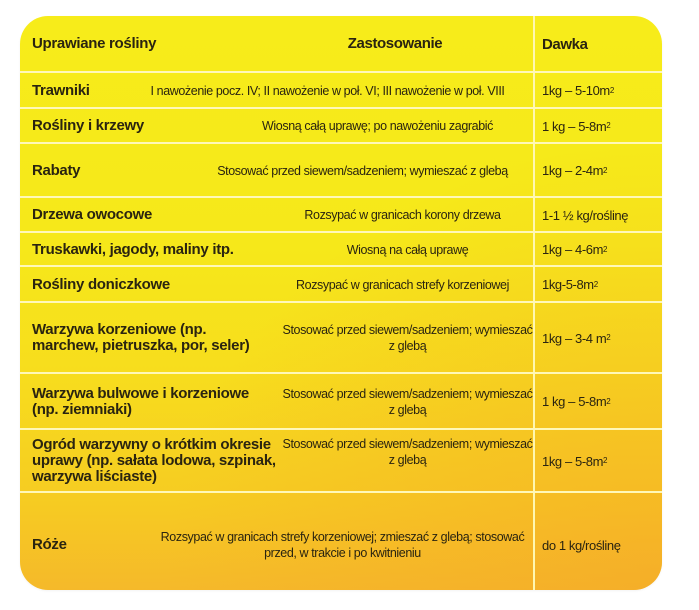 The image size is (699, 610). I want to click on plant-cell: Rabaty, so click(56, 170).